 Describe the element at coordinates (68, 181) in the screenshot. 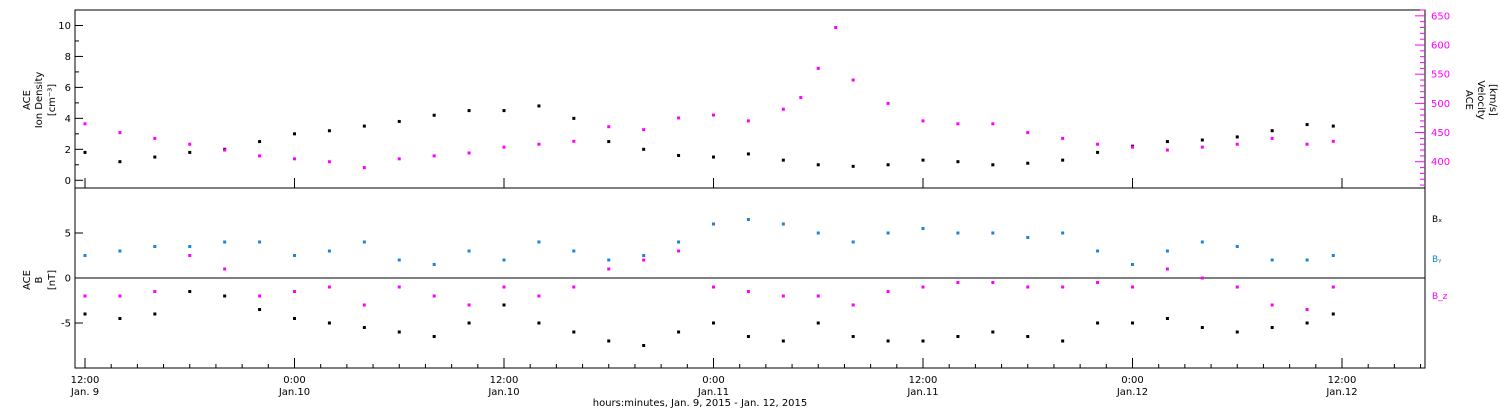

I see `density-tick-label: 0` at that location.